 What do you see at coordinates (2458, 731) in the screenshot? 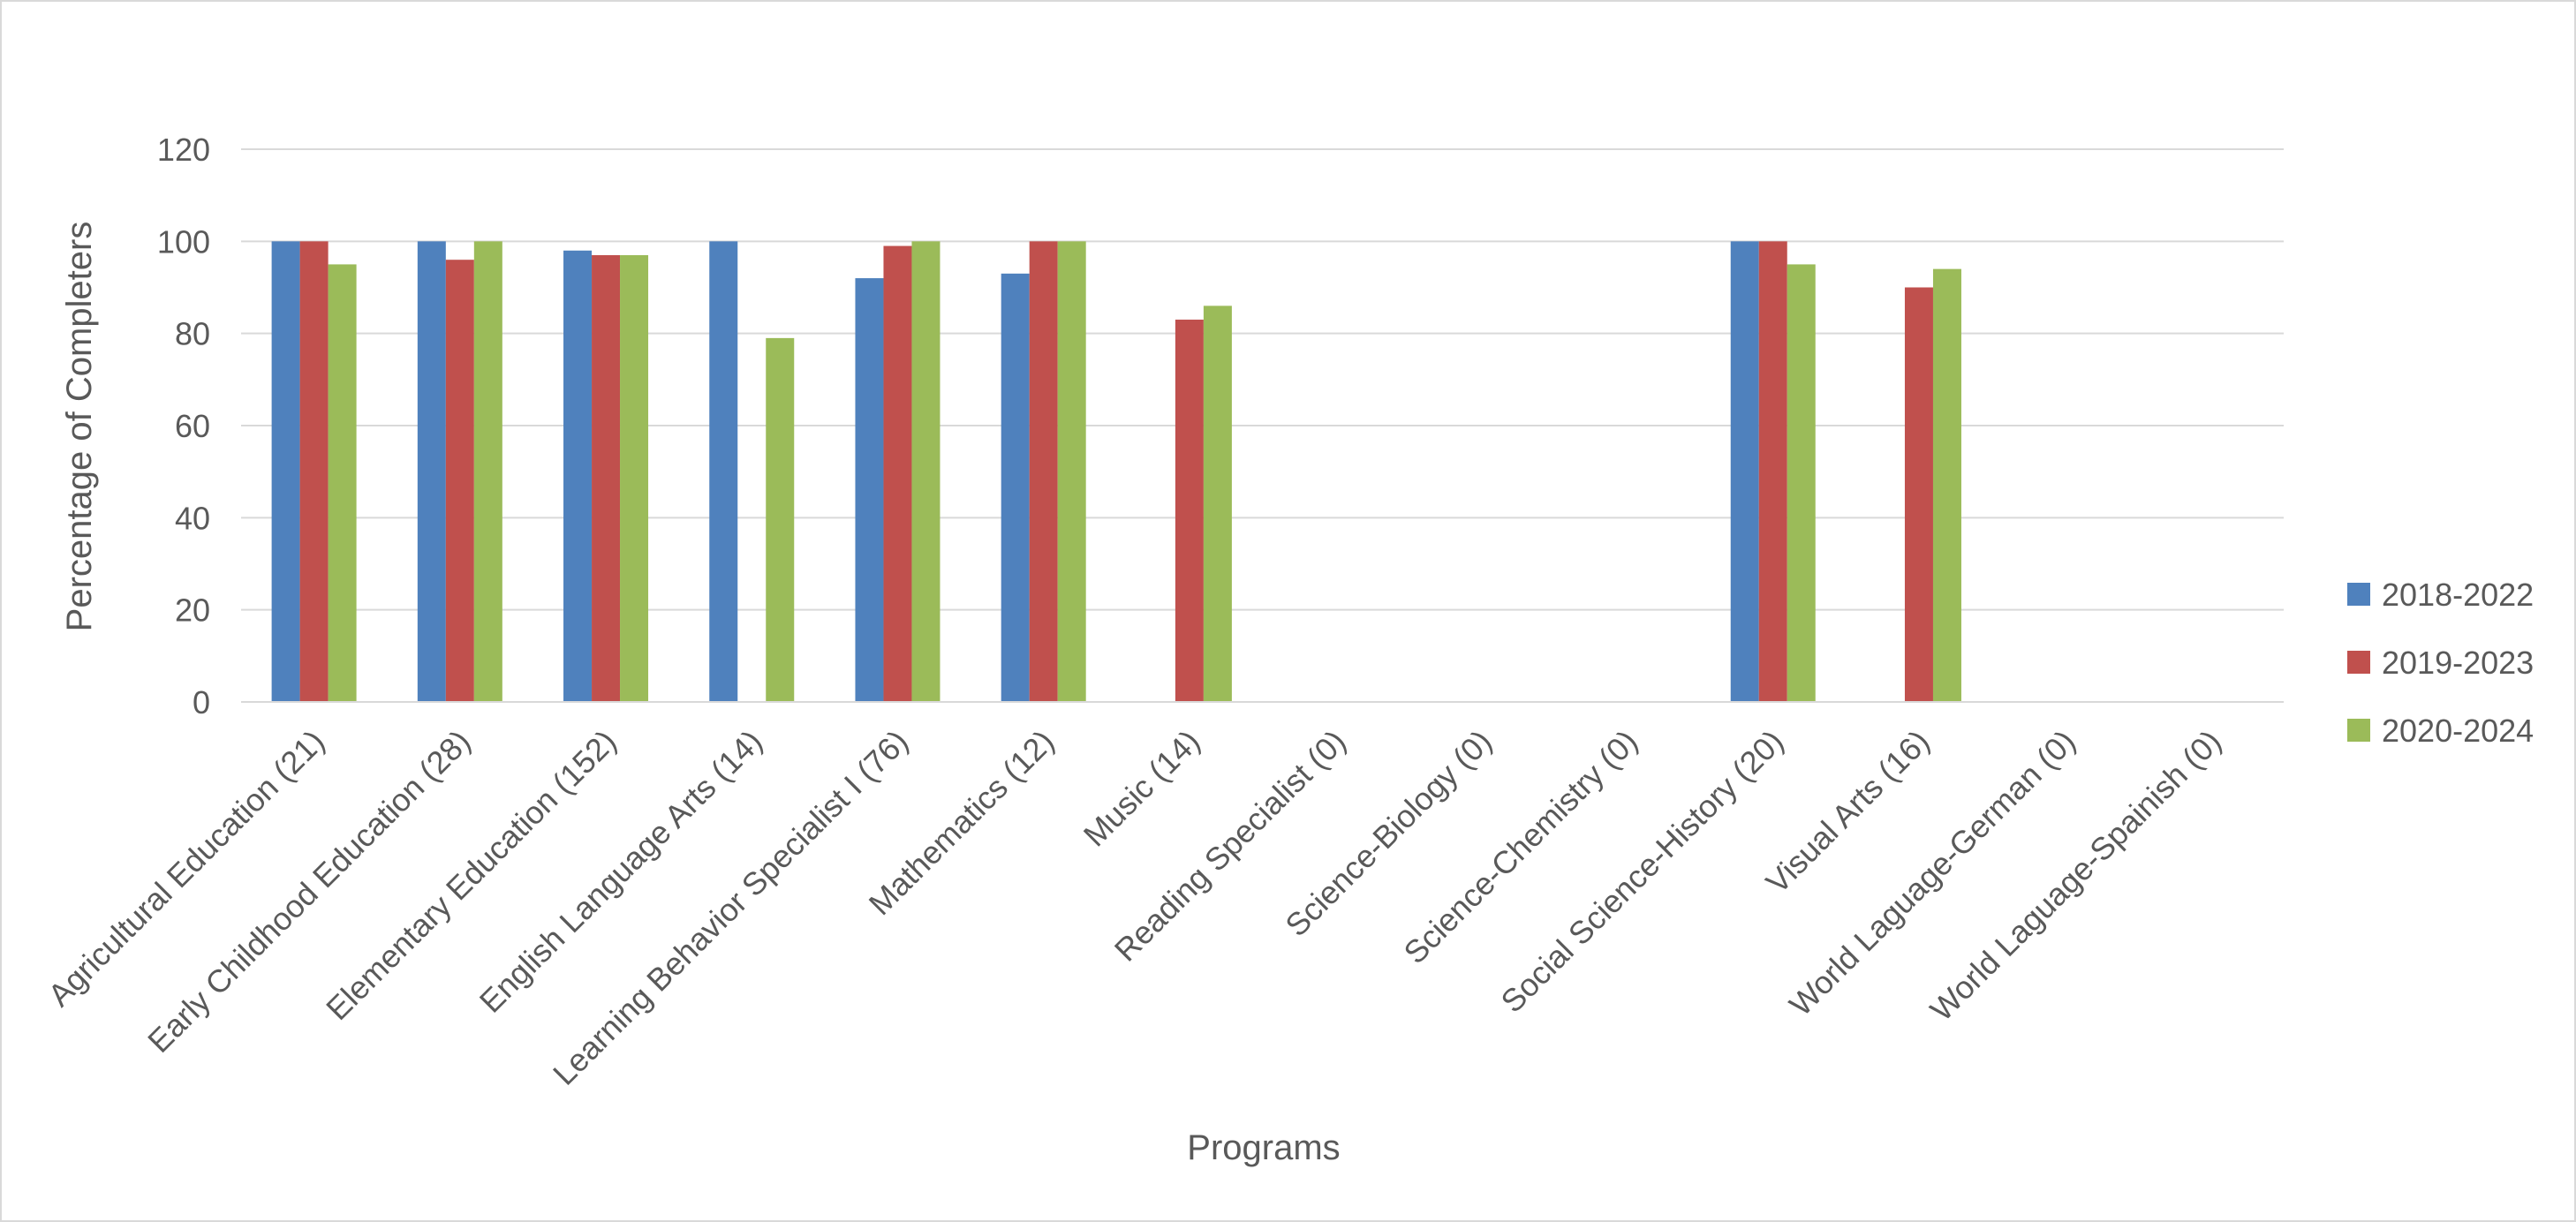
I see `legend-label: 2020-2024` at bounding box center [2458, 731].